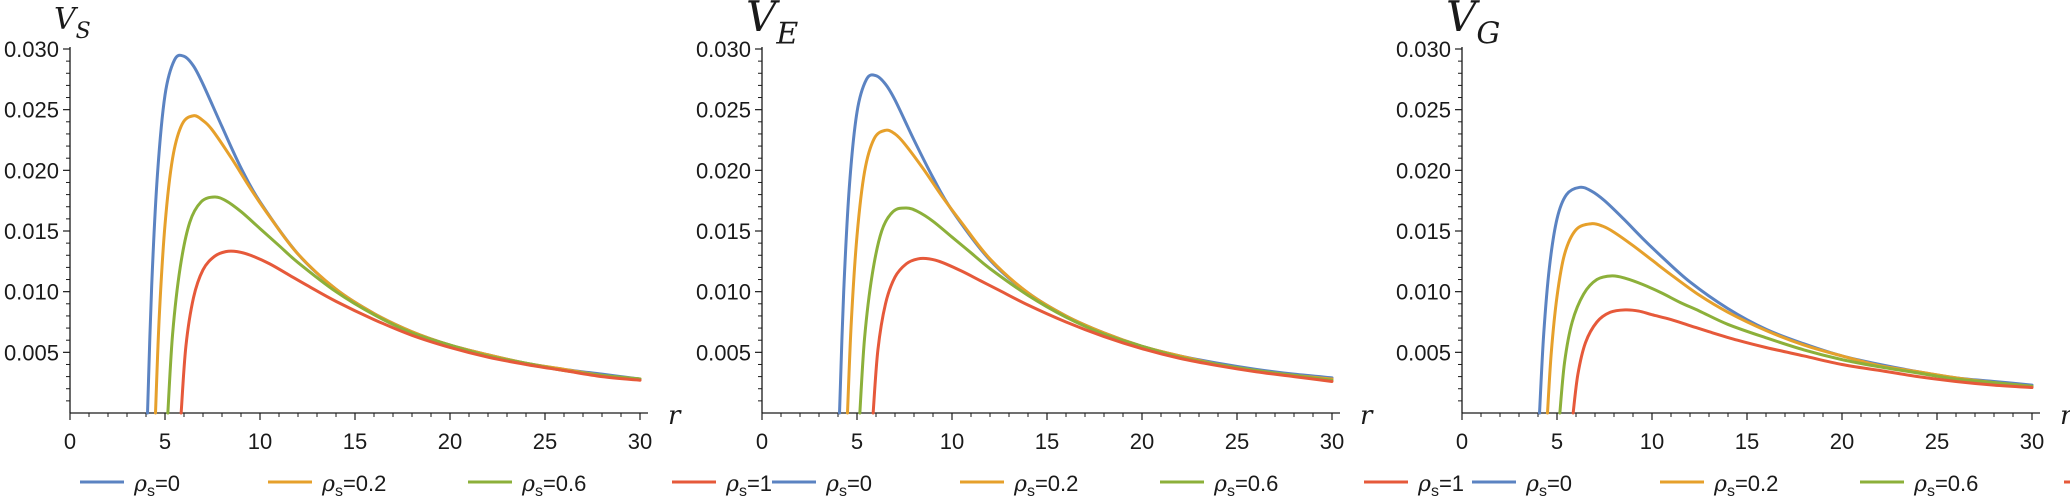  Describe the element at coordinates (1488, 34) in the screenshot. I see `y-axis-label-subscript: G` at that location.